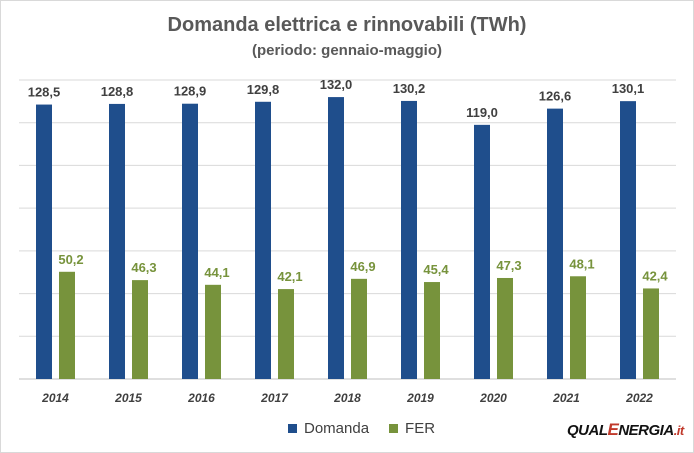  I want to click on brand-part-qual: QUAL, so click(587, 430).